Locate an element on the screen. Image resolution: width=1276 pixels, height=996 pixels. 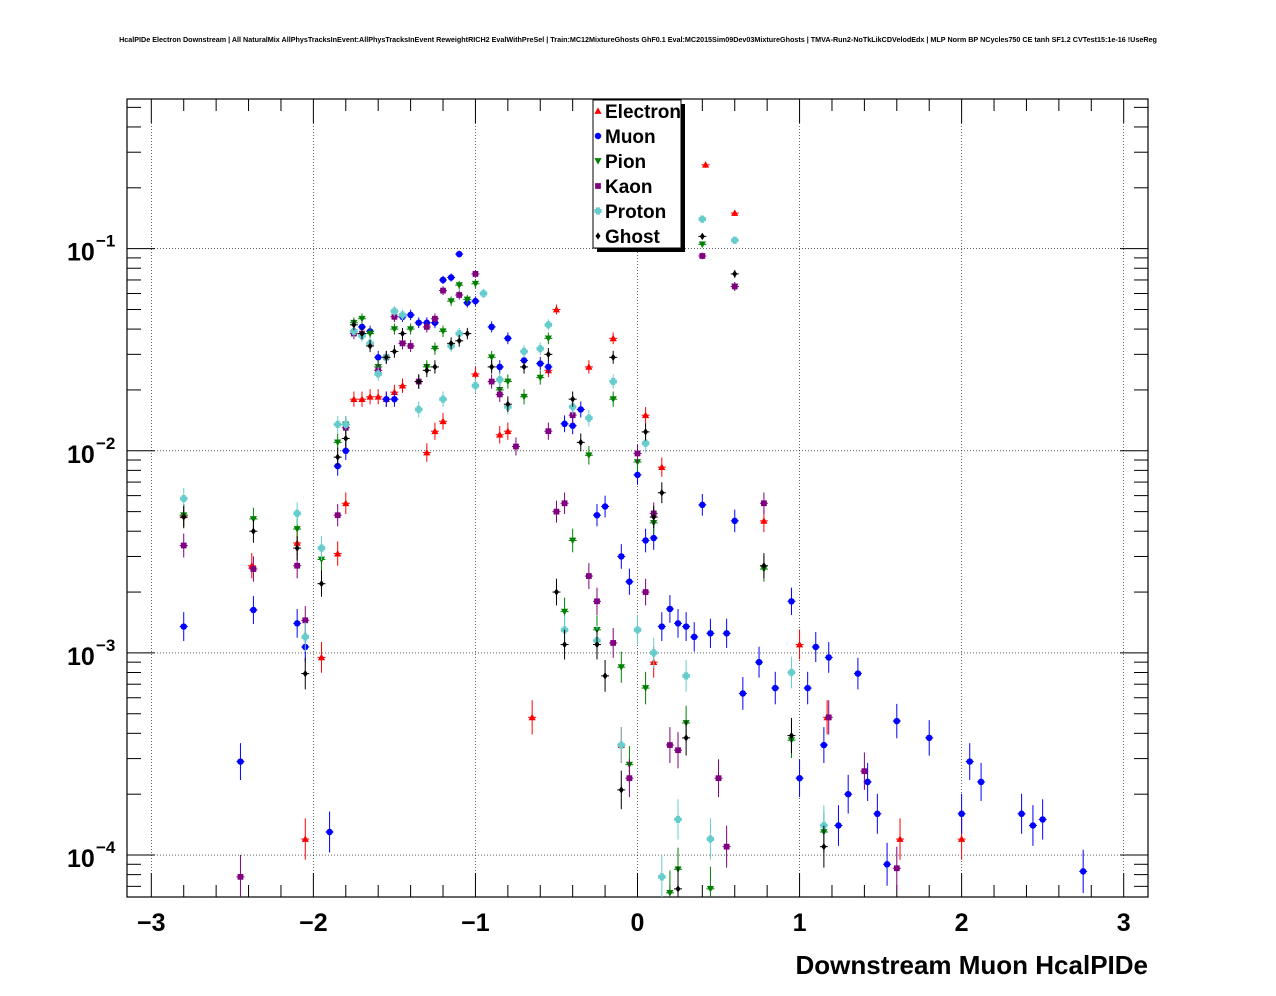
legend-label: Electron is located at coordinates (643, 112).